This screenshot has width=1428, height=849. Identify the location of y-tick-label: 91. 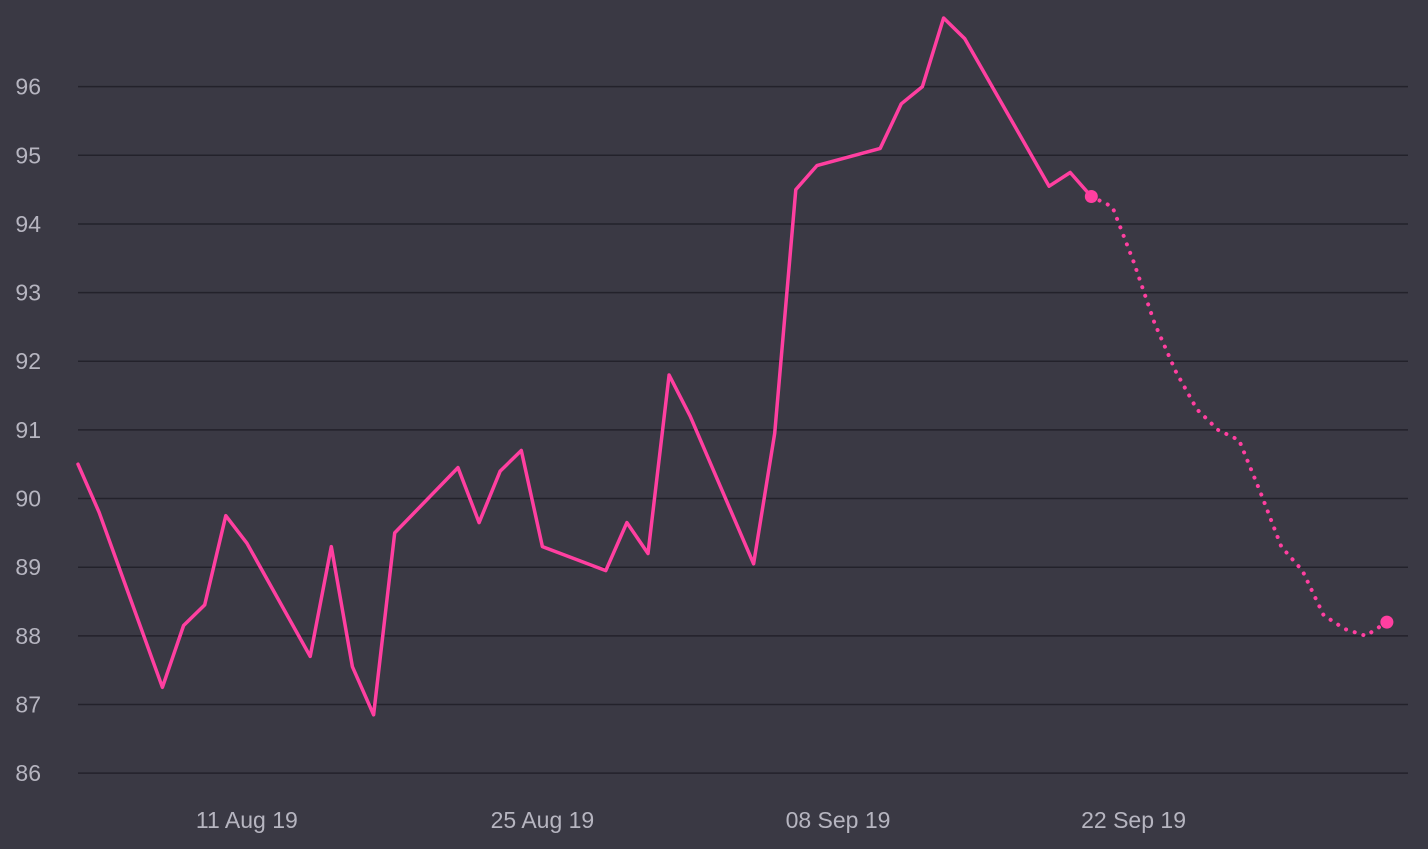
(28, 430).